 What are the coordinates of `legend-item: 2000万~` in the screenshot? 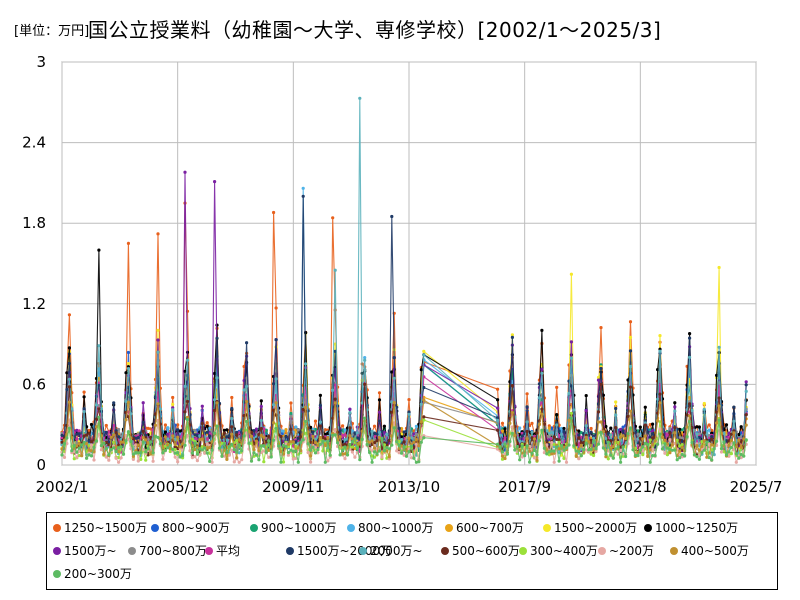 It's located at (391, 550).